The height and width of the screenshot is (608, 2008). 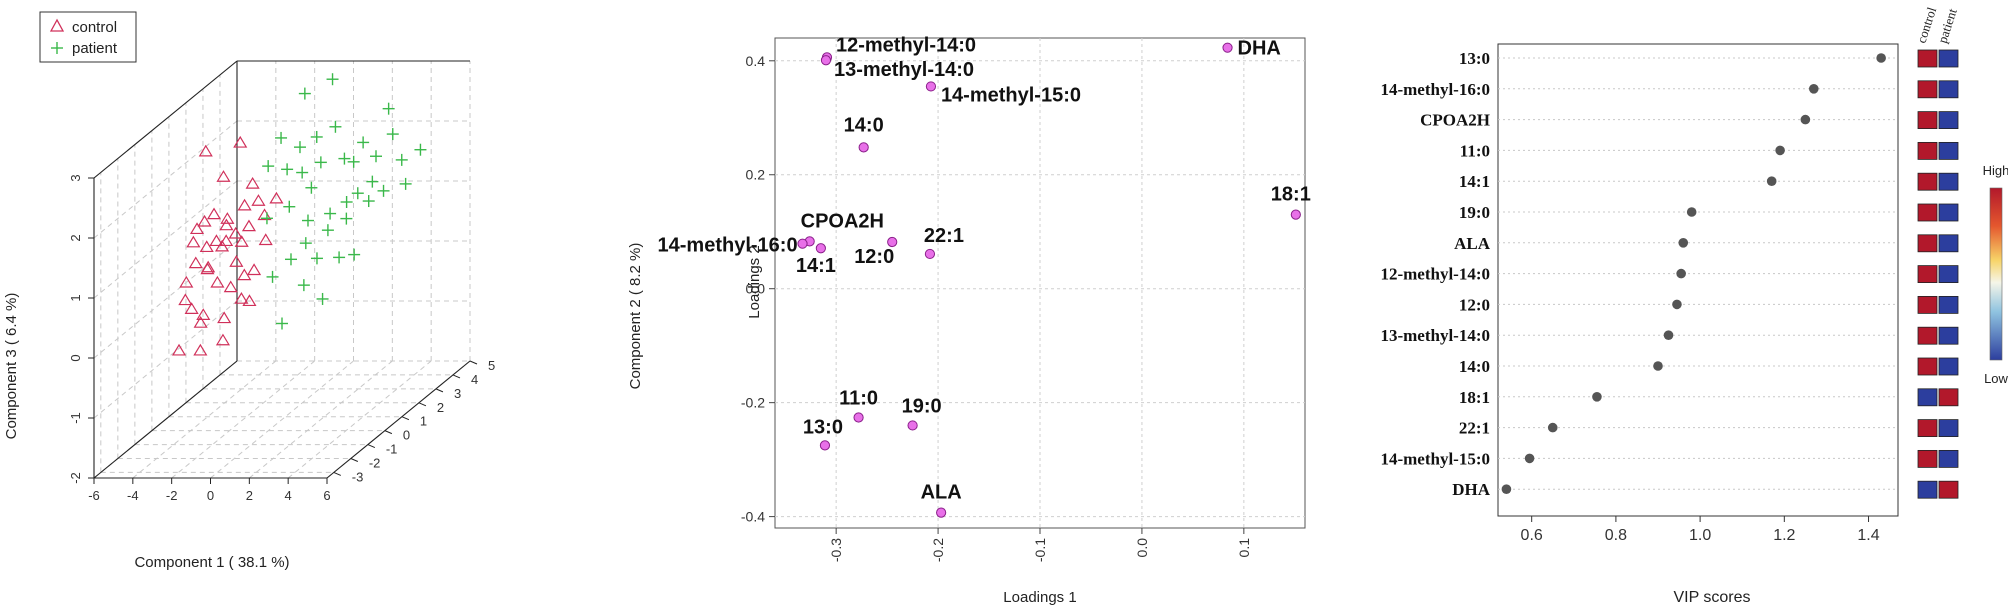 I want to click on y-tick-label: 0.0, so click(x=756, y=289).